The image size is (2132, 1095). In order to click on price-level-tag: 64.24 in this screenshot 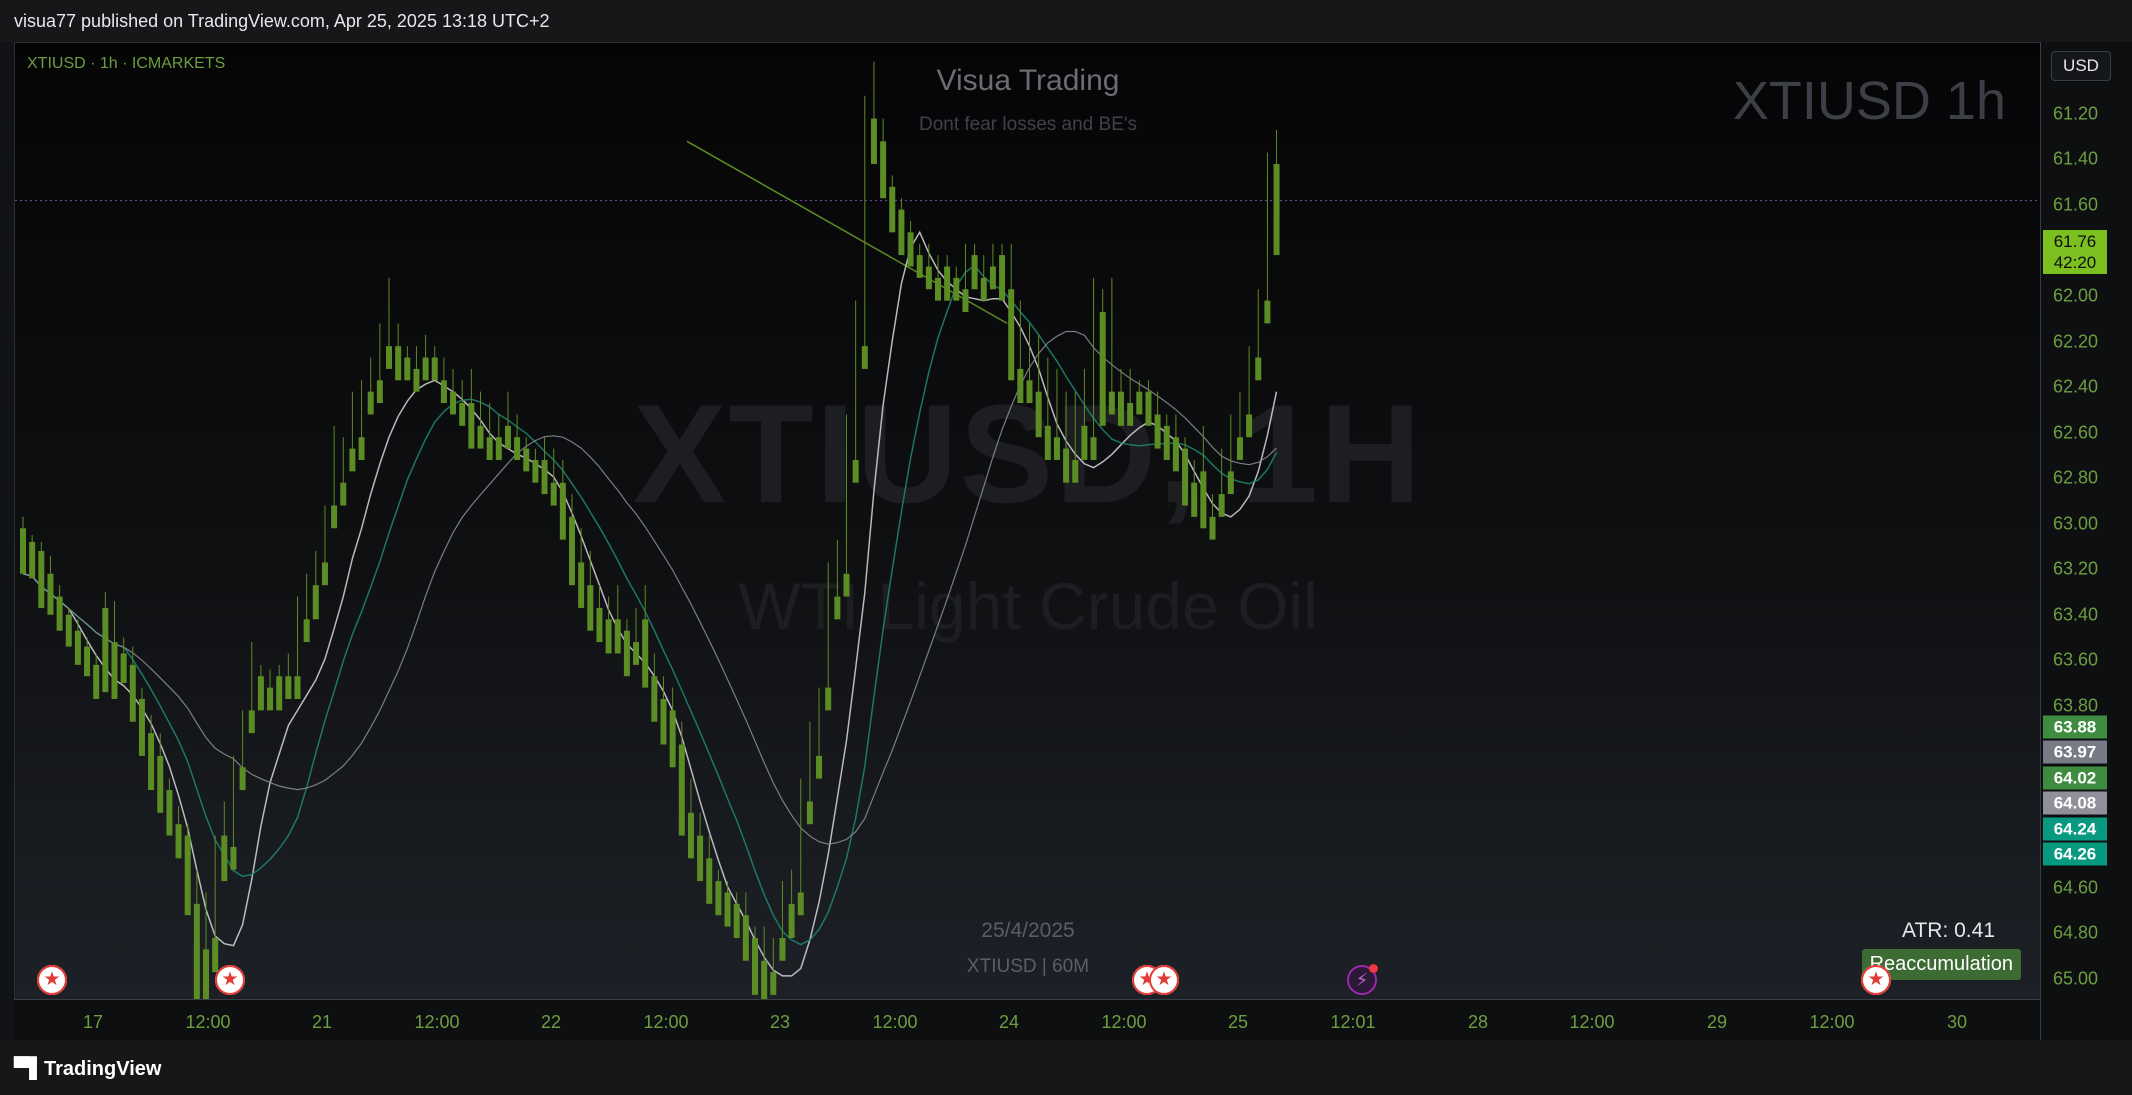, I will do `click(2075, 829)`.